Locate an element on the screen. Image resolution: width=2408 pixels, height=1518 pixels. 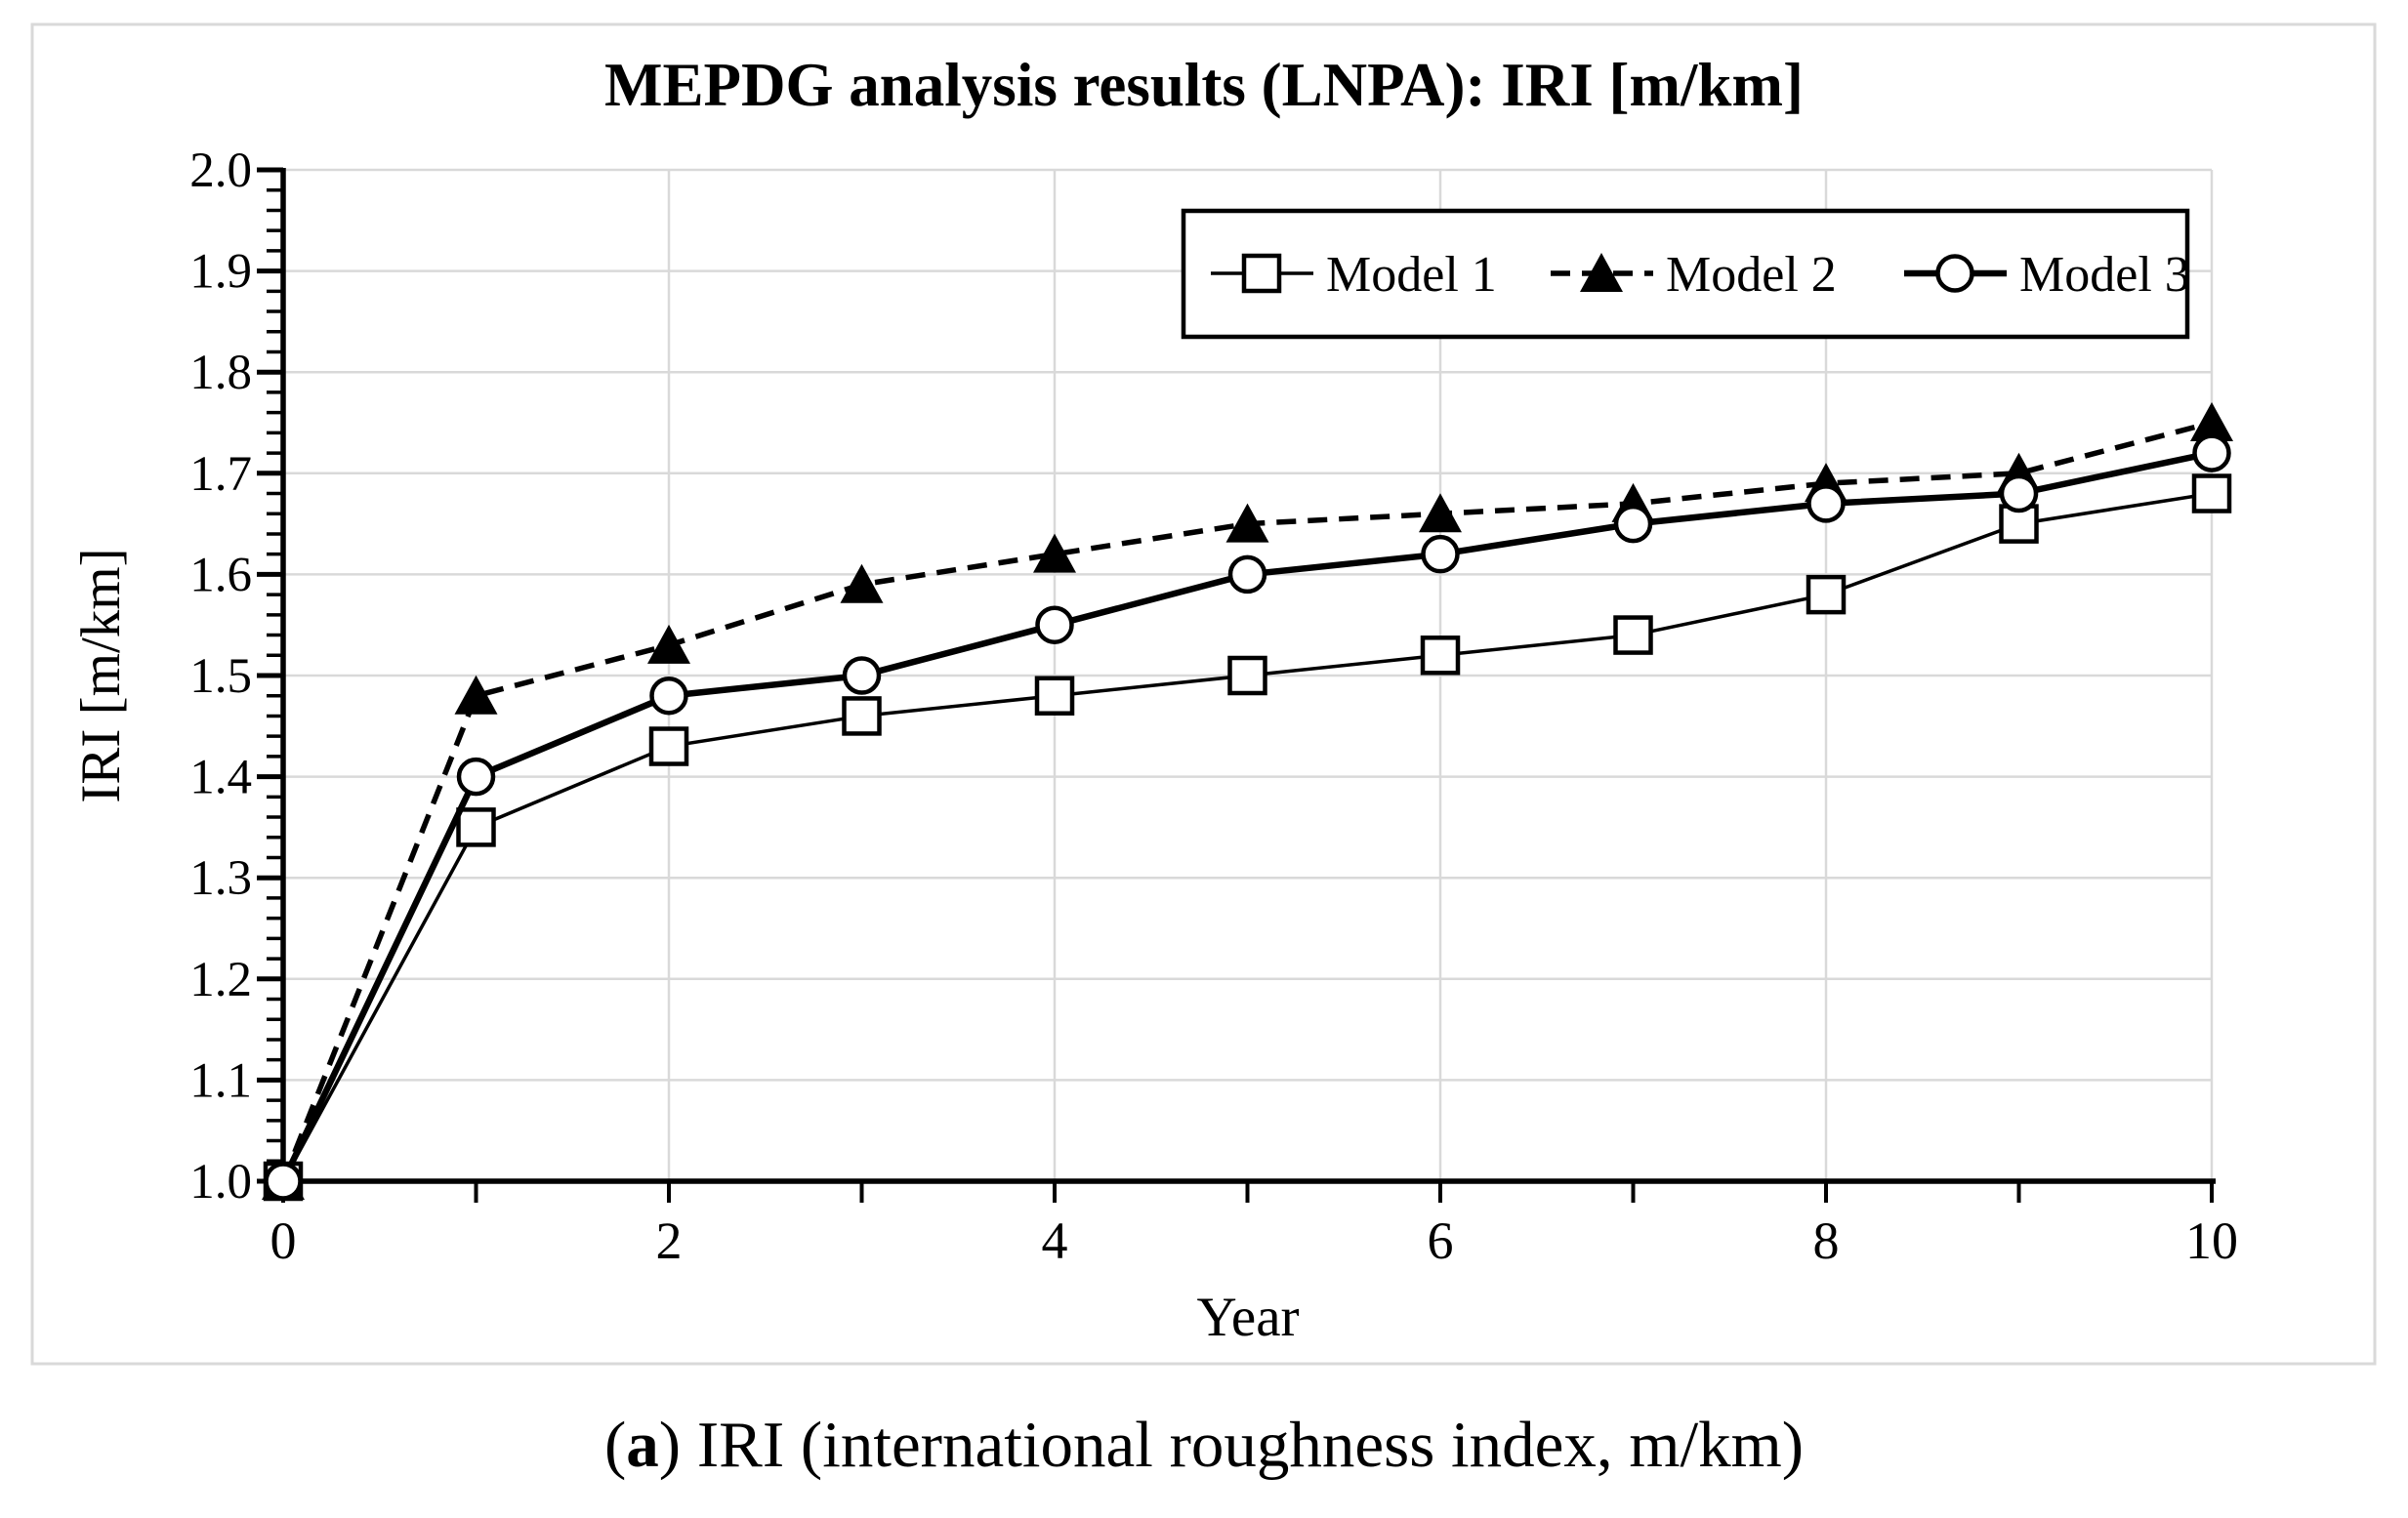
caption-prefix: ( is located at coordinates (615, 1445).